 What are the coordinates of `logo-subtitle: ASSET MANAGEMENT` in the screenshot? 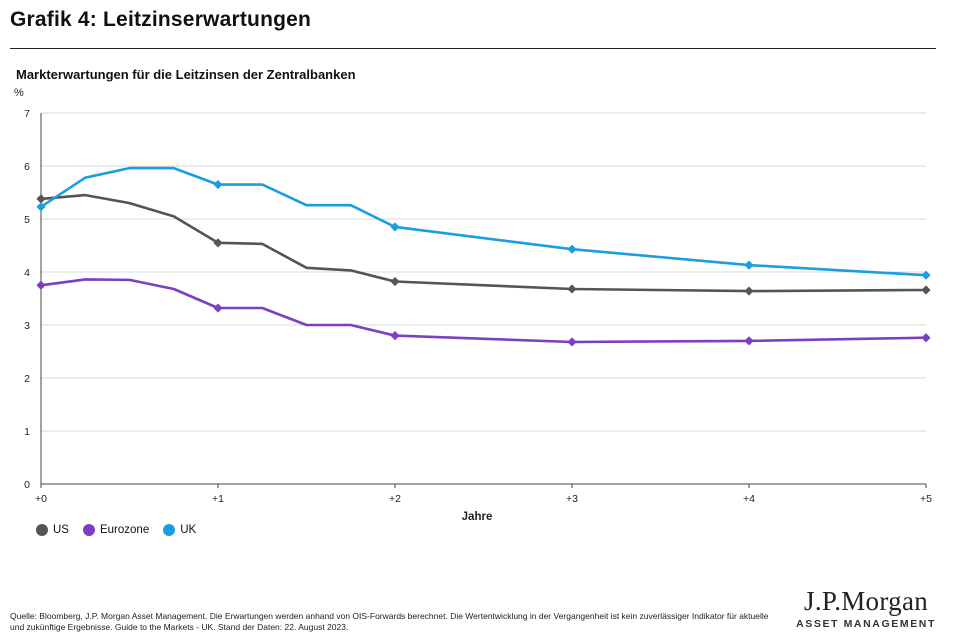 It's located at (866, 624).